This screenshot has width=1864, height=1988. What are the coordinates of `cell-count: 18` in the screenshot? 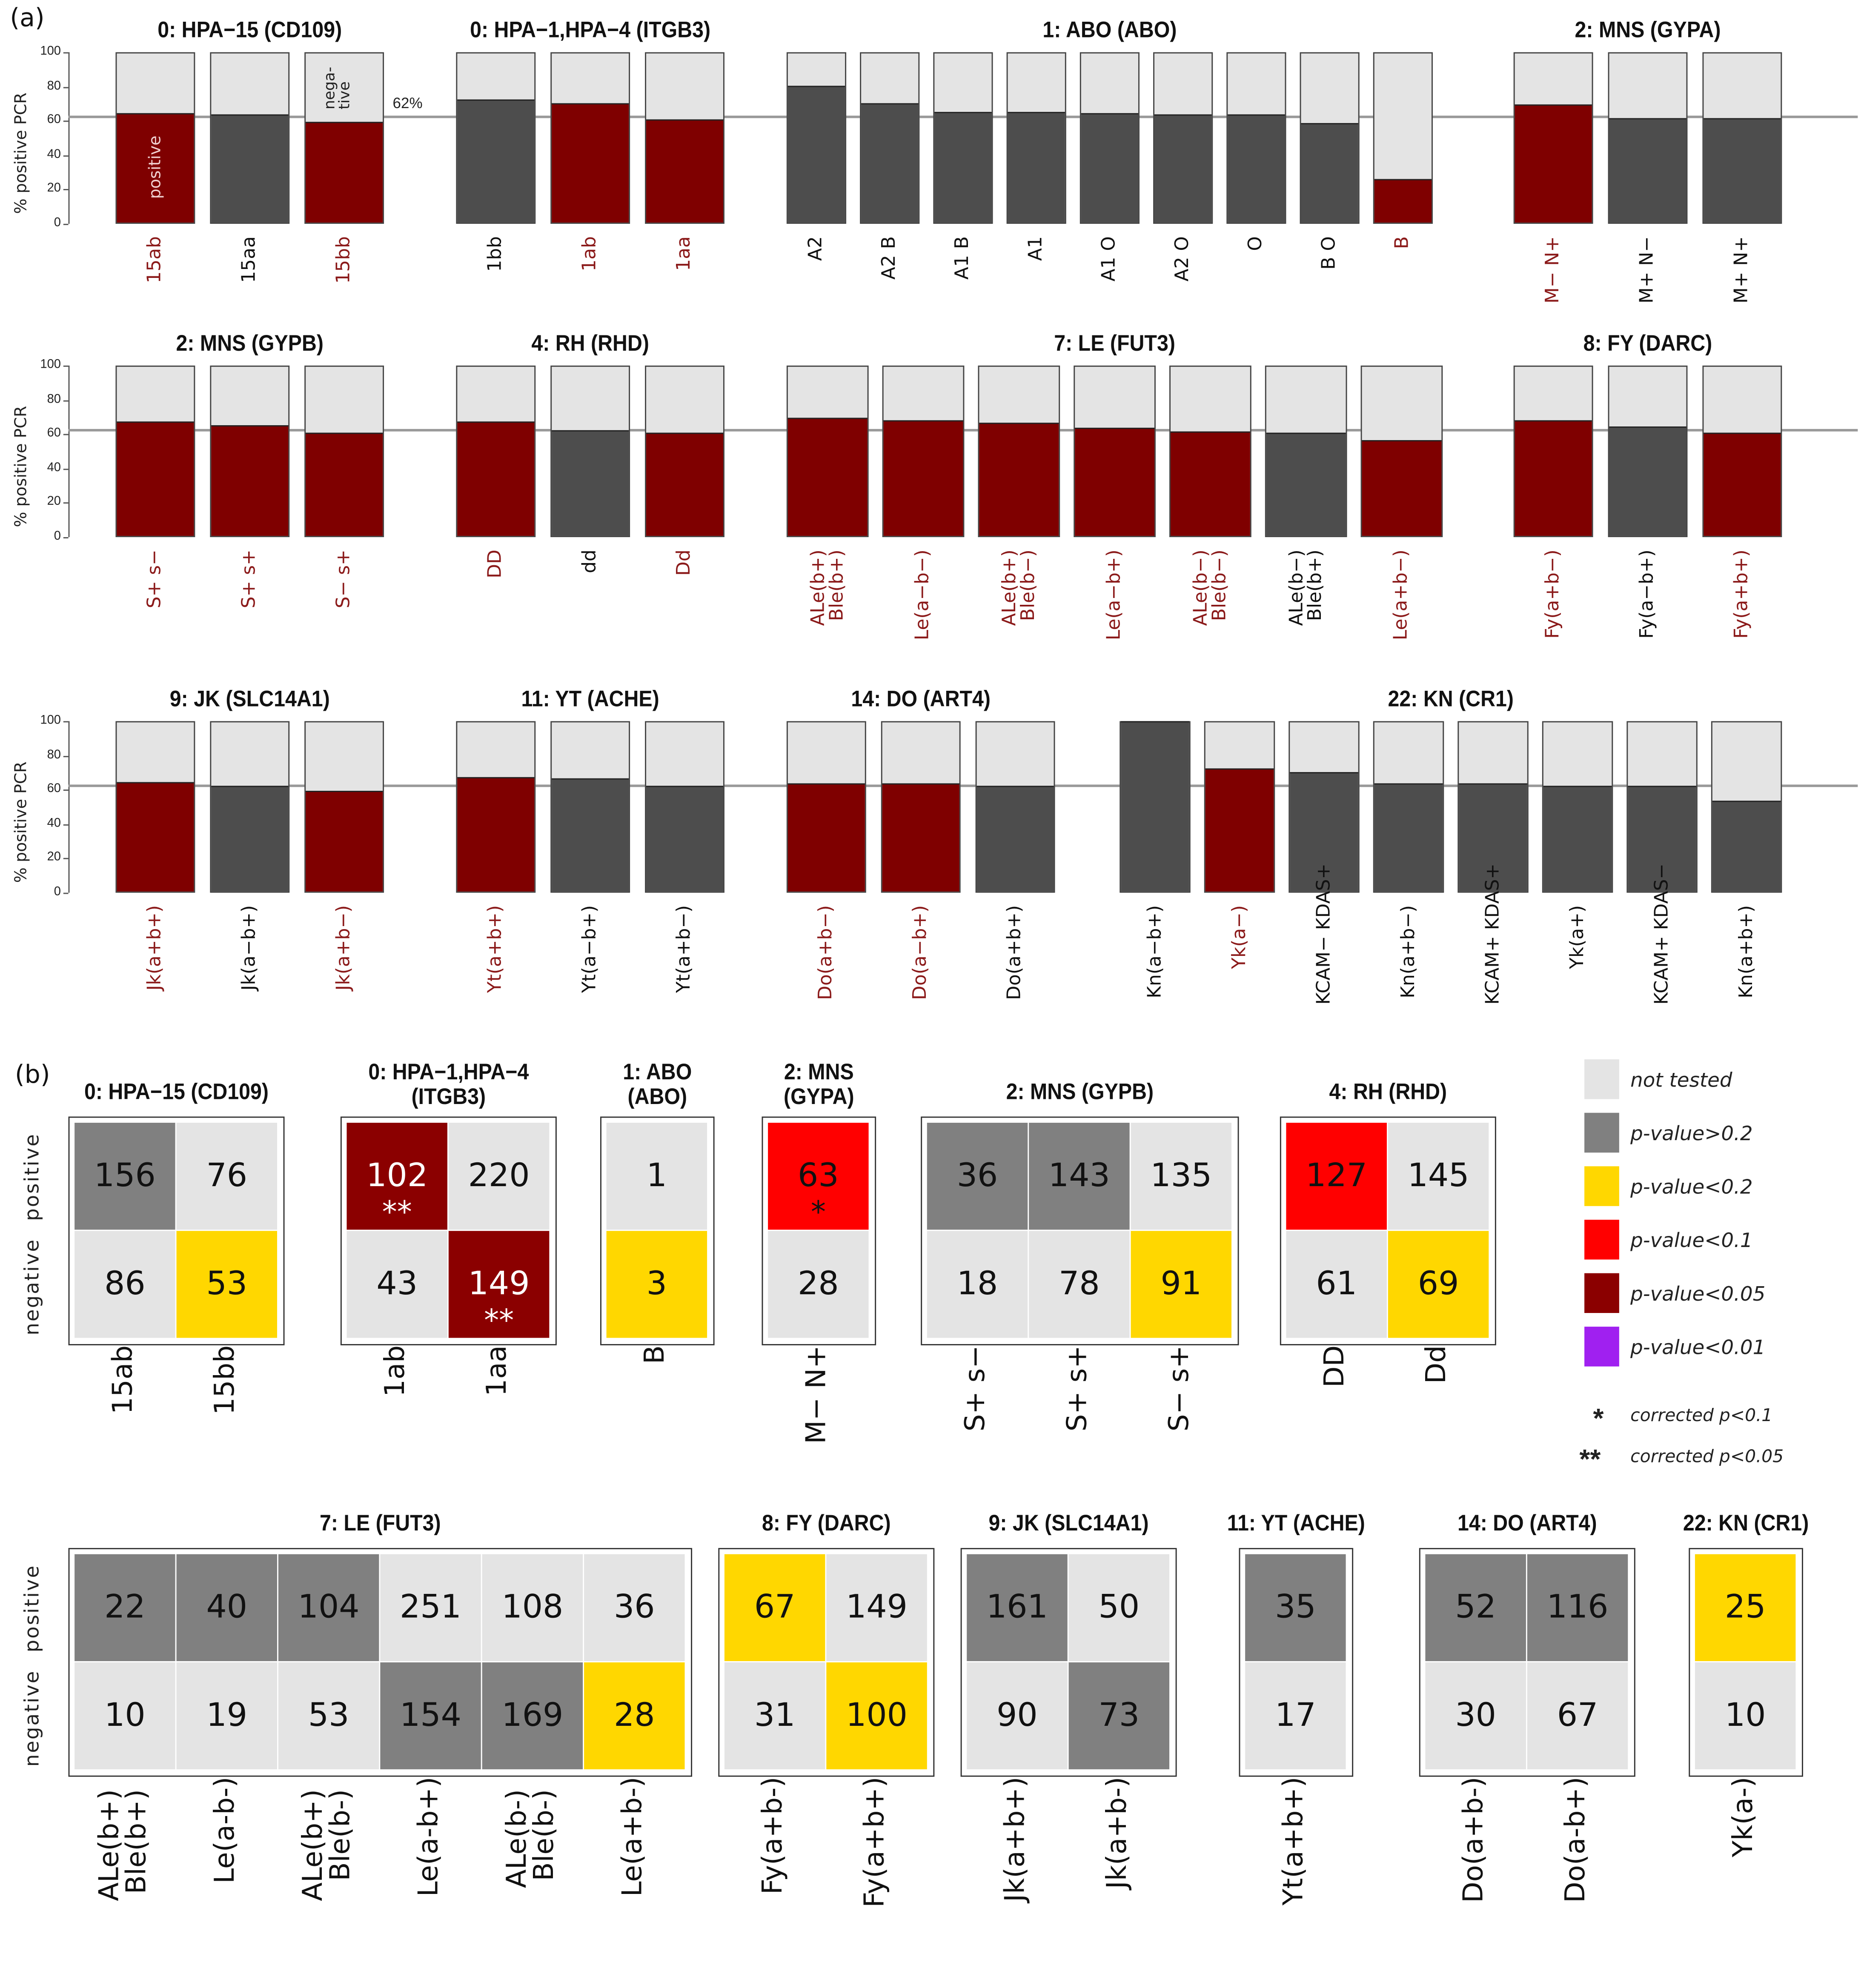 It's located at (977, 1284).